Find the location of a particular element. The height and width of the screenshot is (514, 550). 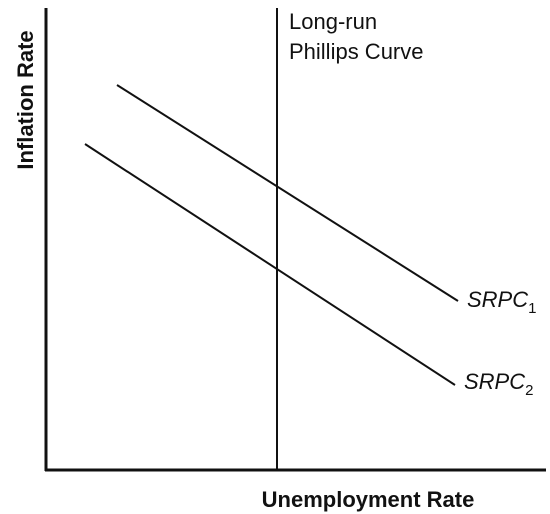

x-axis-label: Unemployment Rate is located at coordinates (368, 499).